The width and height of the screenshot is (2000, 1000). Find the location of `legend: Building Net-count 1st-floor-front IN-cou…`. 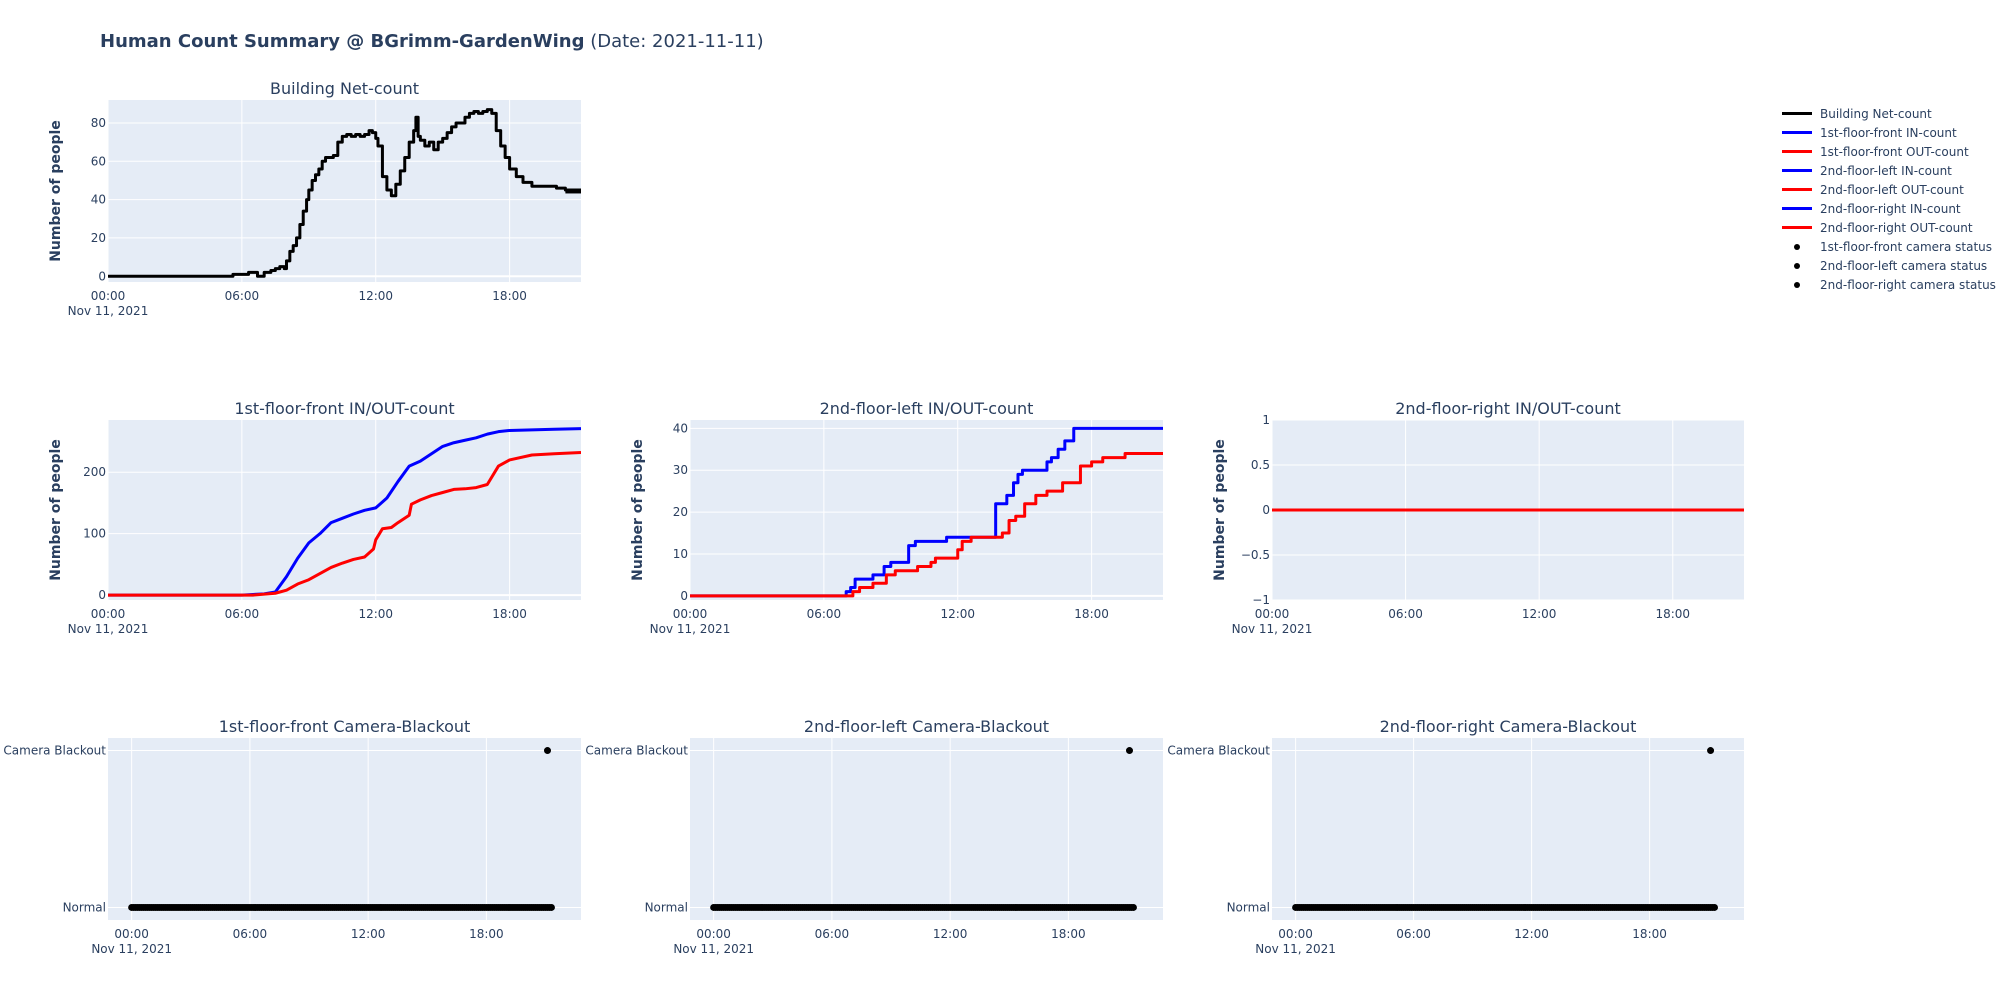

legend: Building Net-count 1st-floor-front IN-cou… is located at coordinates (1889, 199).